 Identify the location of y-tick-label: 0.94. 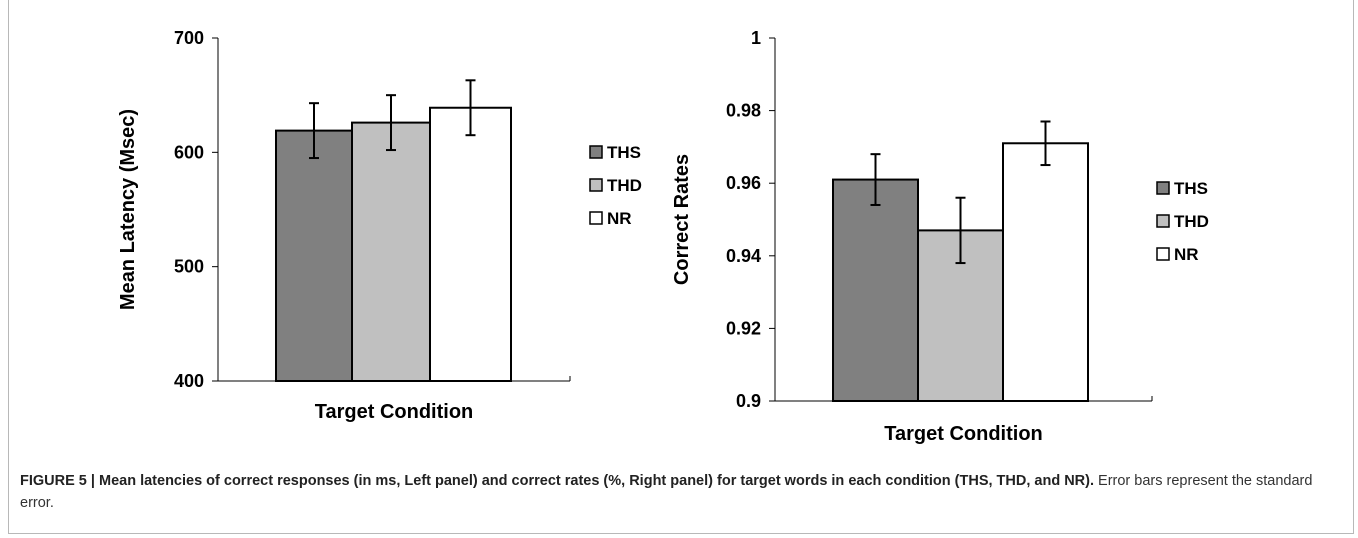
(743, 256).